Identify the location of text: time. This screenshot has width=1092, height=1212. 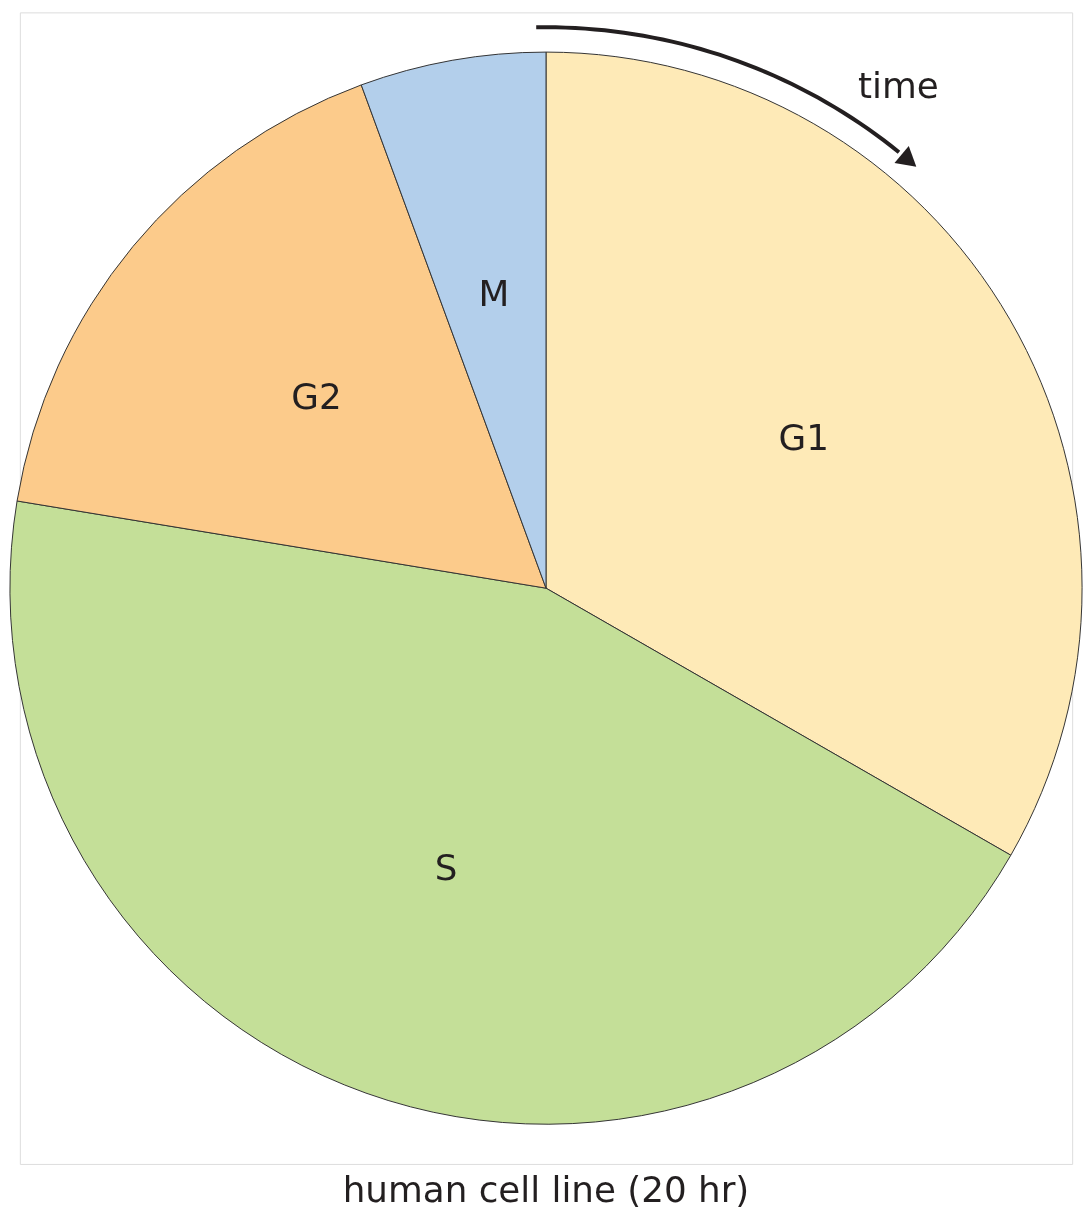
(898, 85).